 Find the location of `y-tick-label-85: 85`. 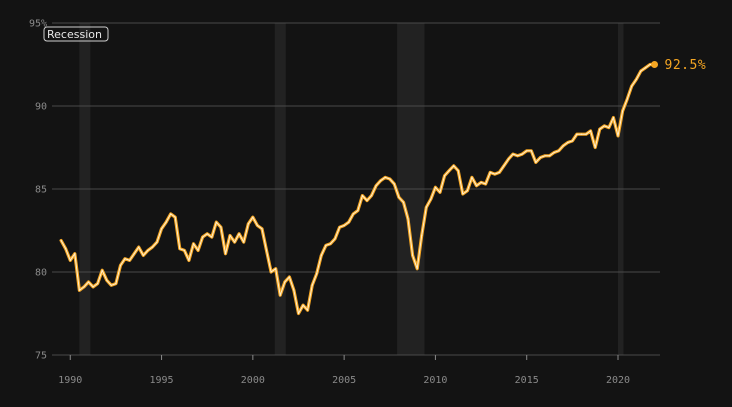

y-tick-label-85: 85 is located at coordinates (41, 190).